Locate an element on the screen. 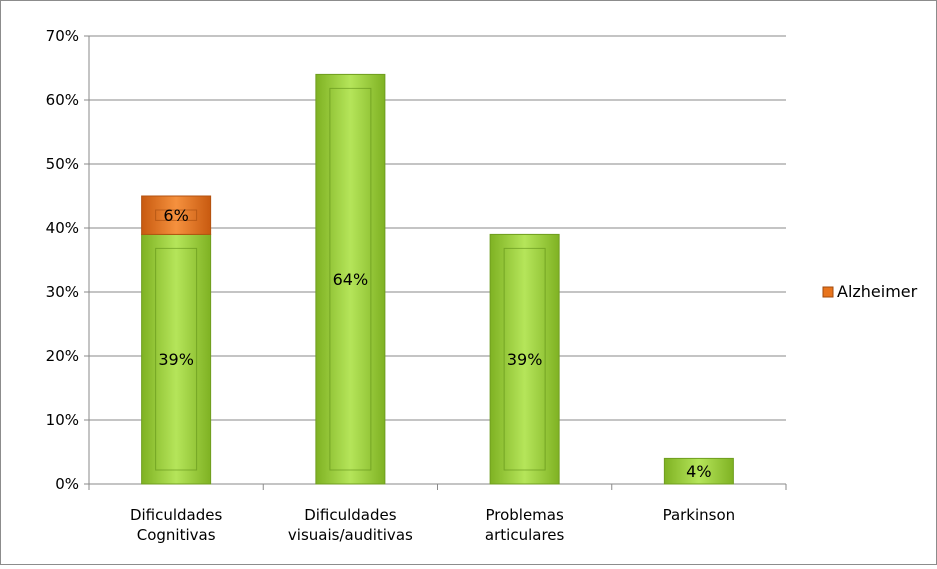 This screenshot has width=937, height=569. legend: Alzheimer is located at coordinates (870, 291).